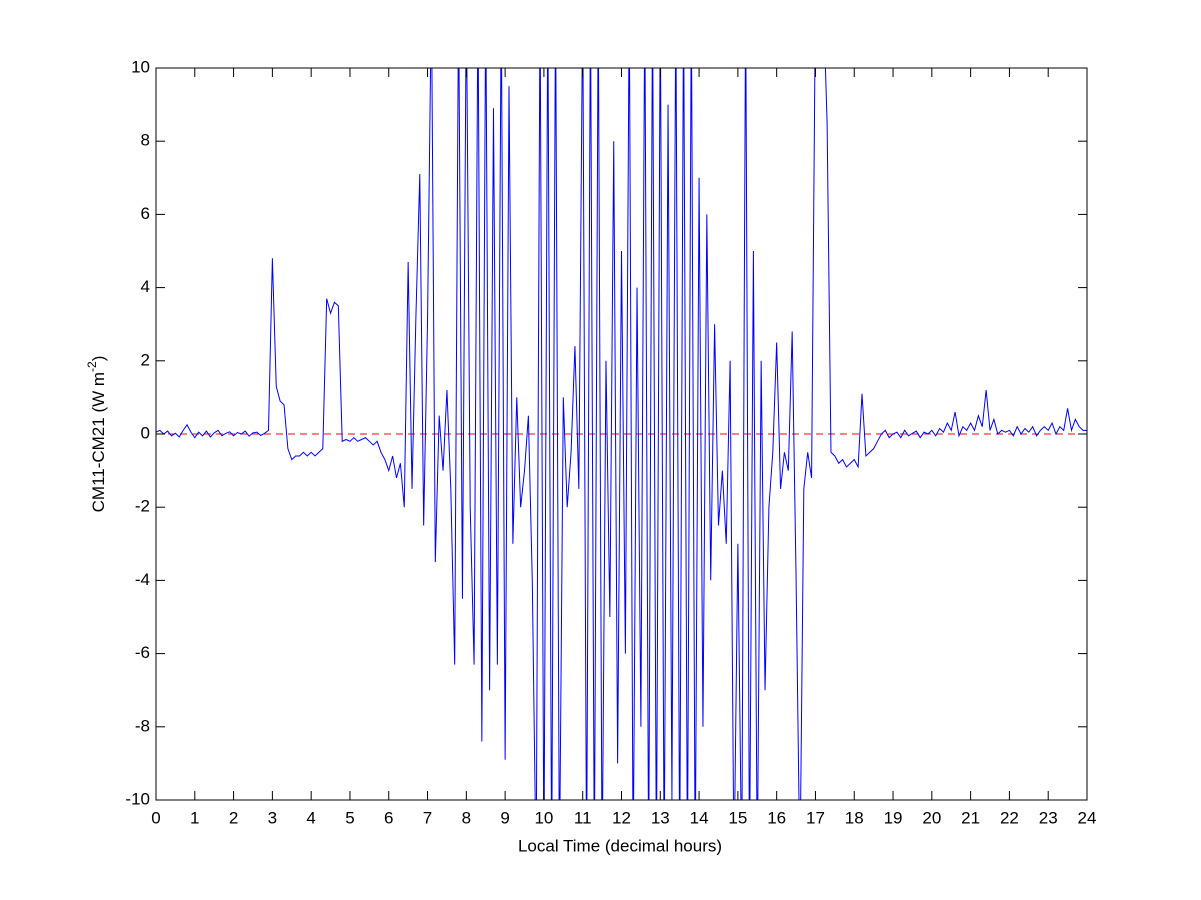 The height and width of the screenshot is (900, 1201). What do you see at coordinates (583, 817) in the screenshot?
I see `x-tick-label: 11` at bounding box center [583, 817].